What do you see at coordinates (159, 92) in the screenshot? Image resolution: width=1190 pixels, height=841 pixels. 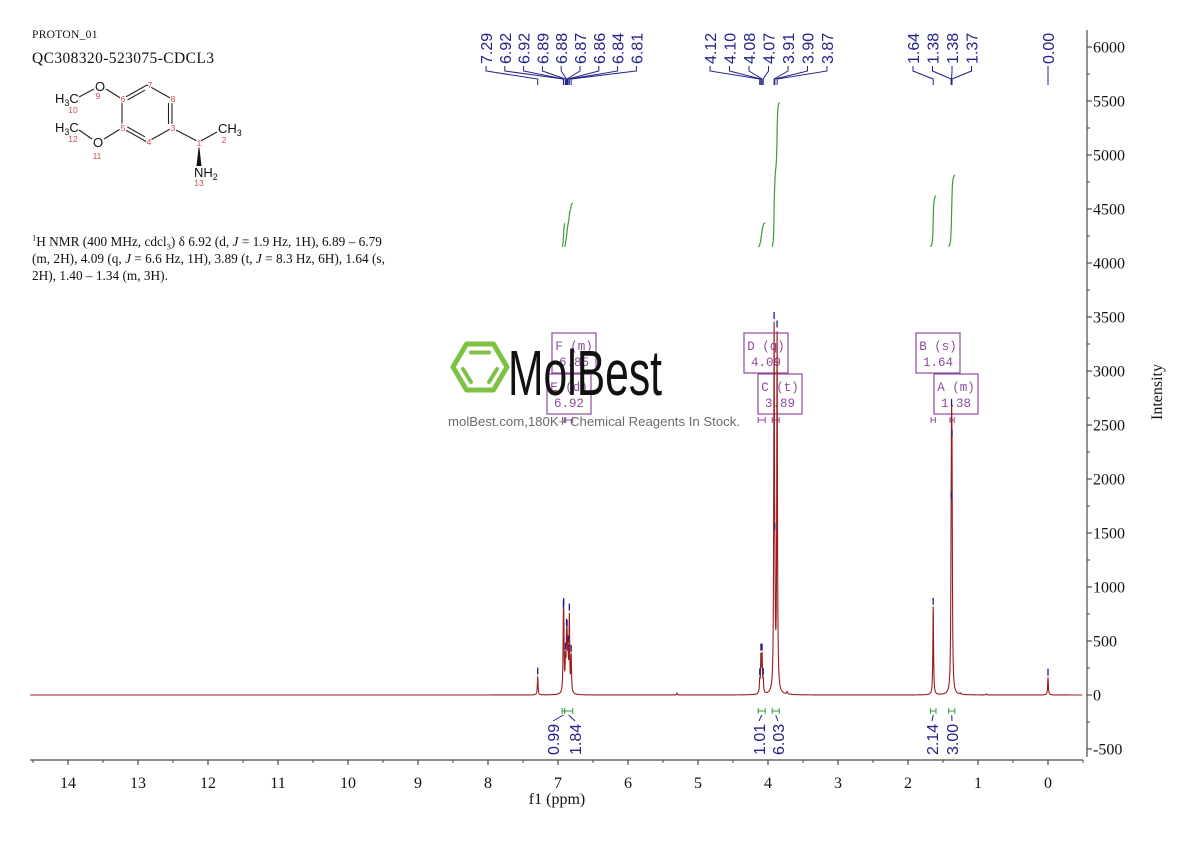 I see `bond-c7-c8` at bounding box center [159, 92].